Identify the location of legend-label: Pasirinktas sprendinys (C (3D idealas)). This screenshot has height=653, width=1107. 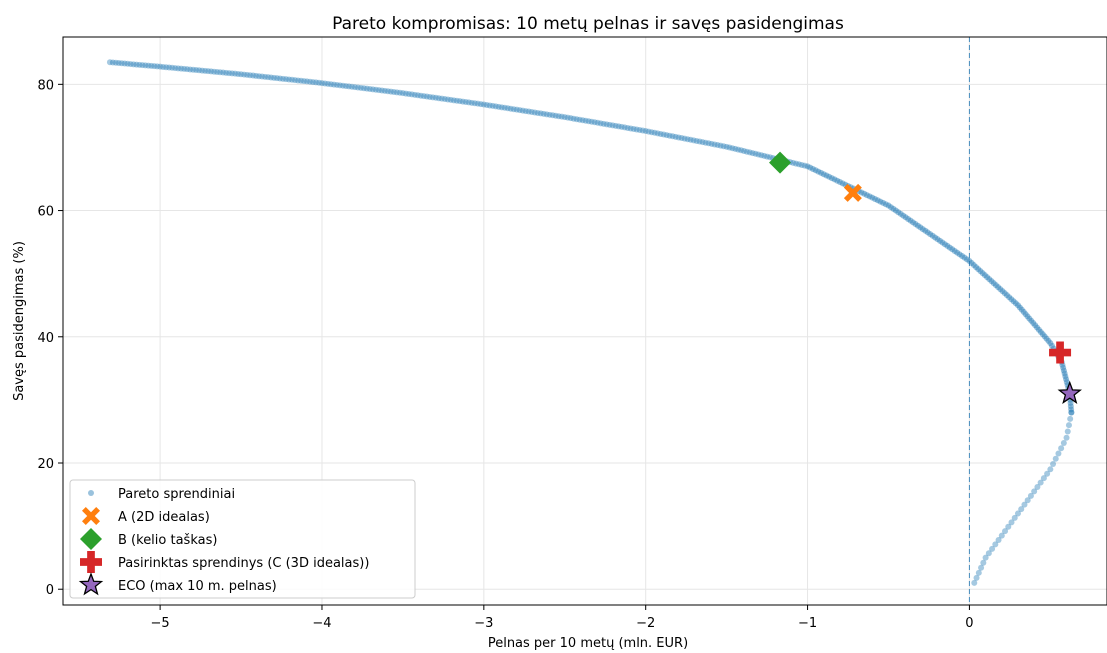
(243, 563).